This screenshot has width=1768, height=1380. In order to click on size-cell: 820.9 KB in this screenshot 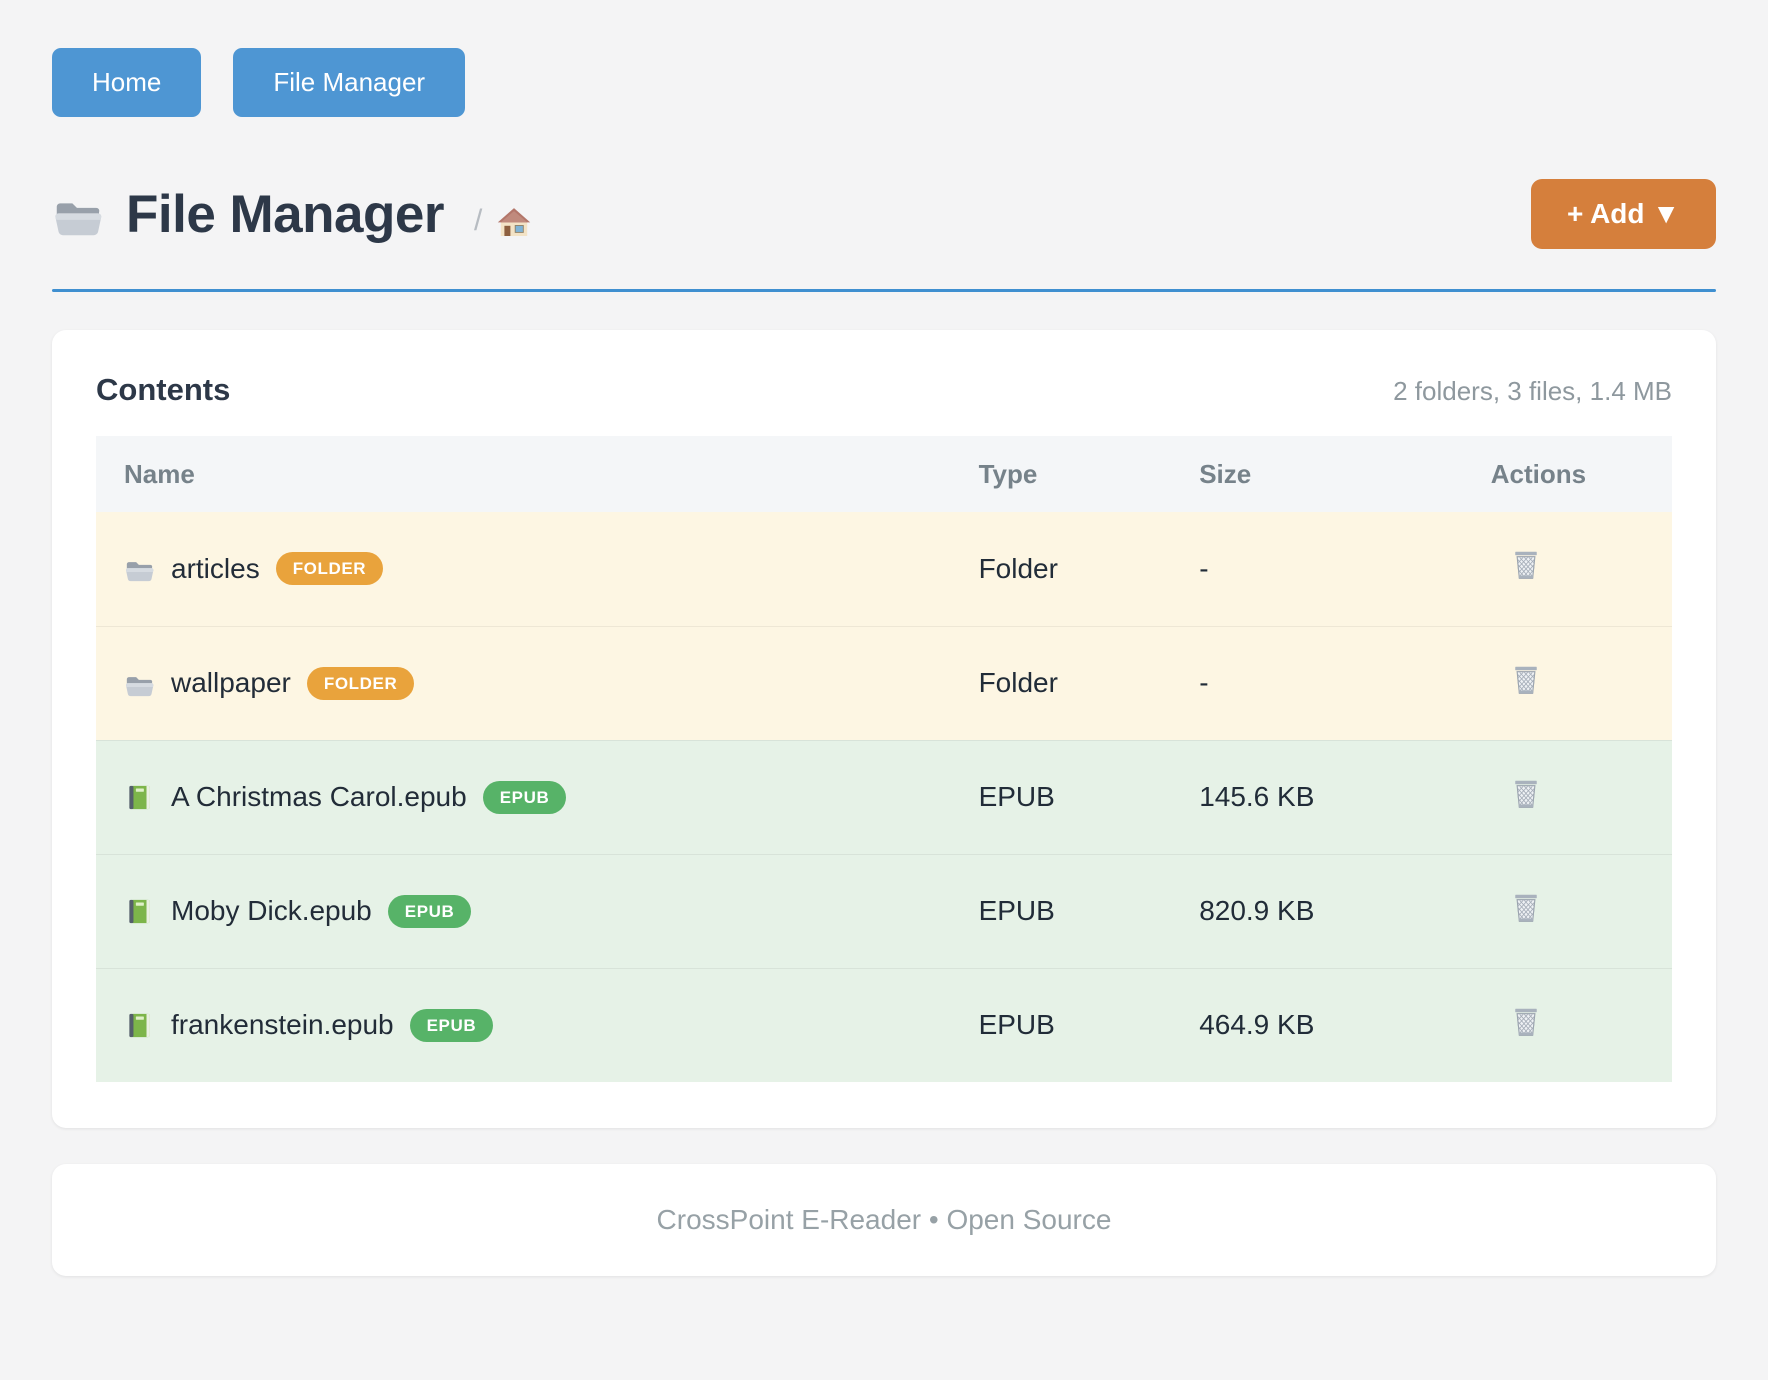, I will do `click(1345, 910)`.